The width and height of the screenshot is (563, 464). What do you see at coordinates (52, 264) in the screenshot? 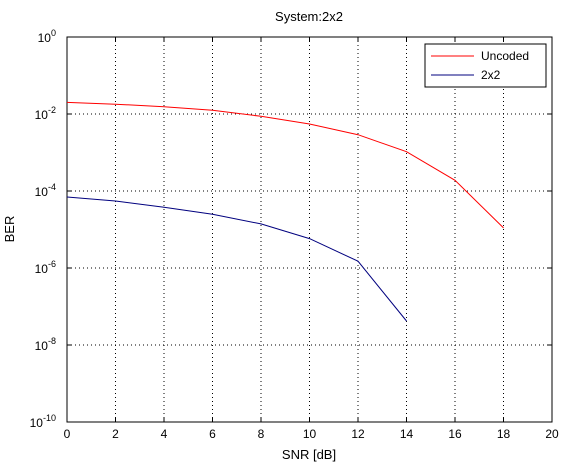
I see `y-tick-exponent: -6` at bounding box center [52, 264].